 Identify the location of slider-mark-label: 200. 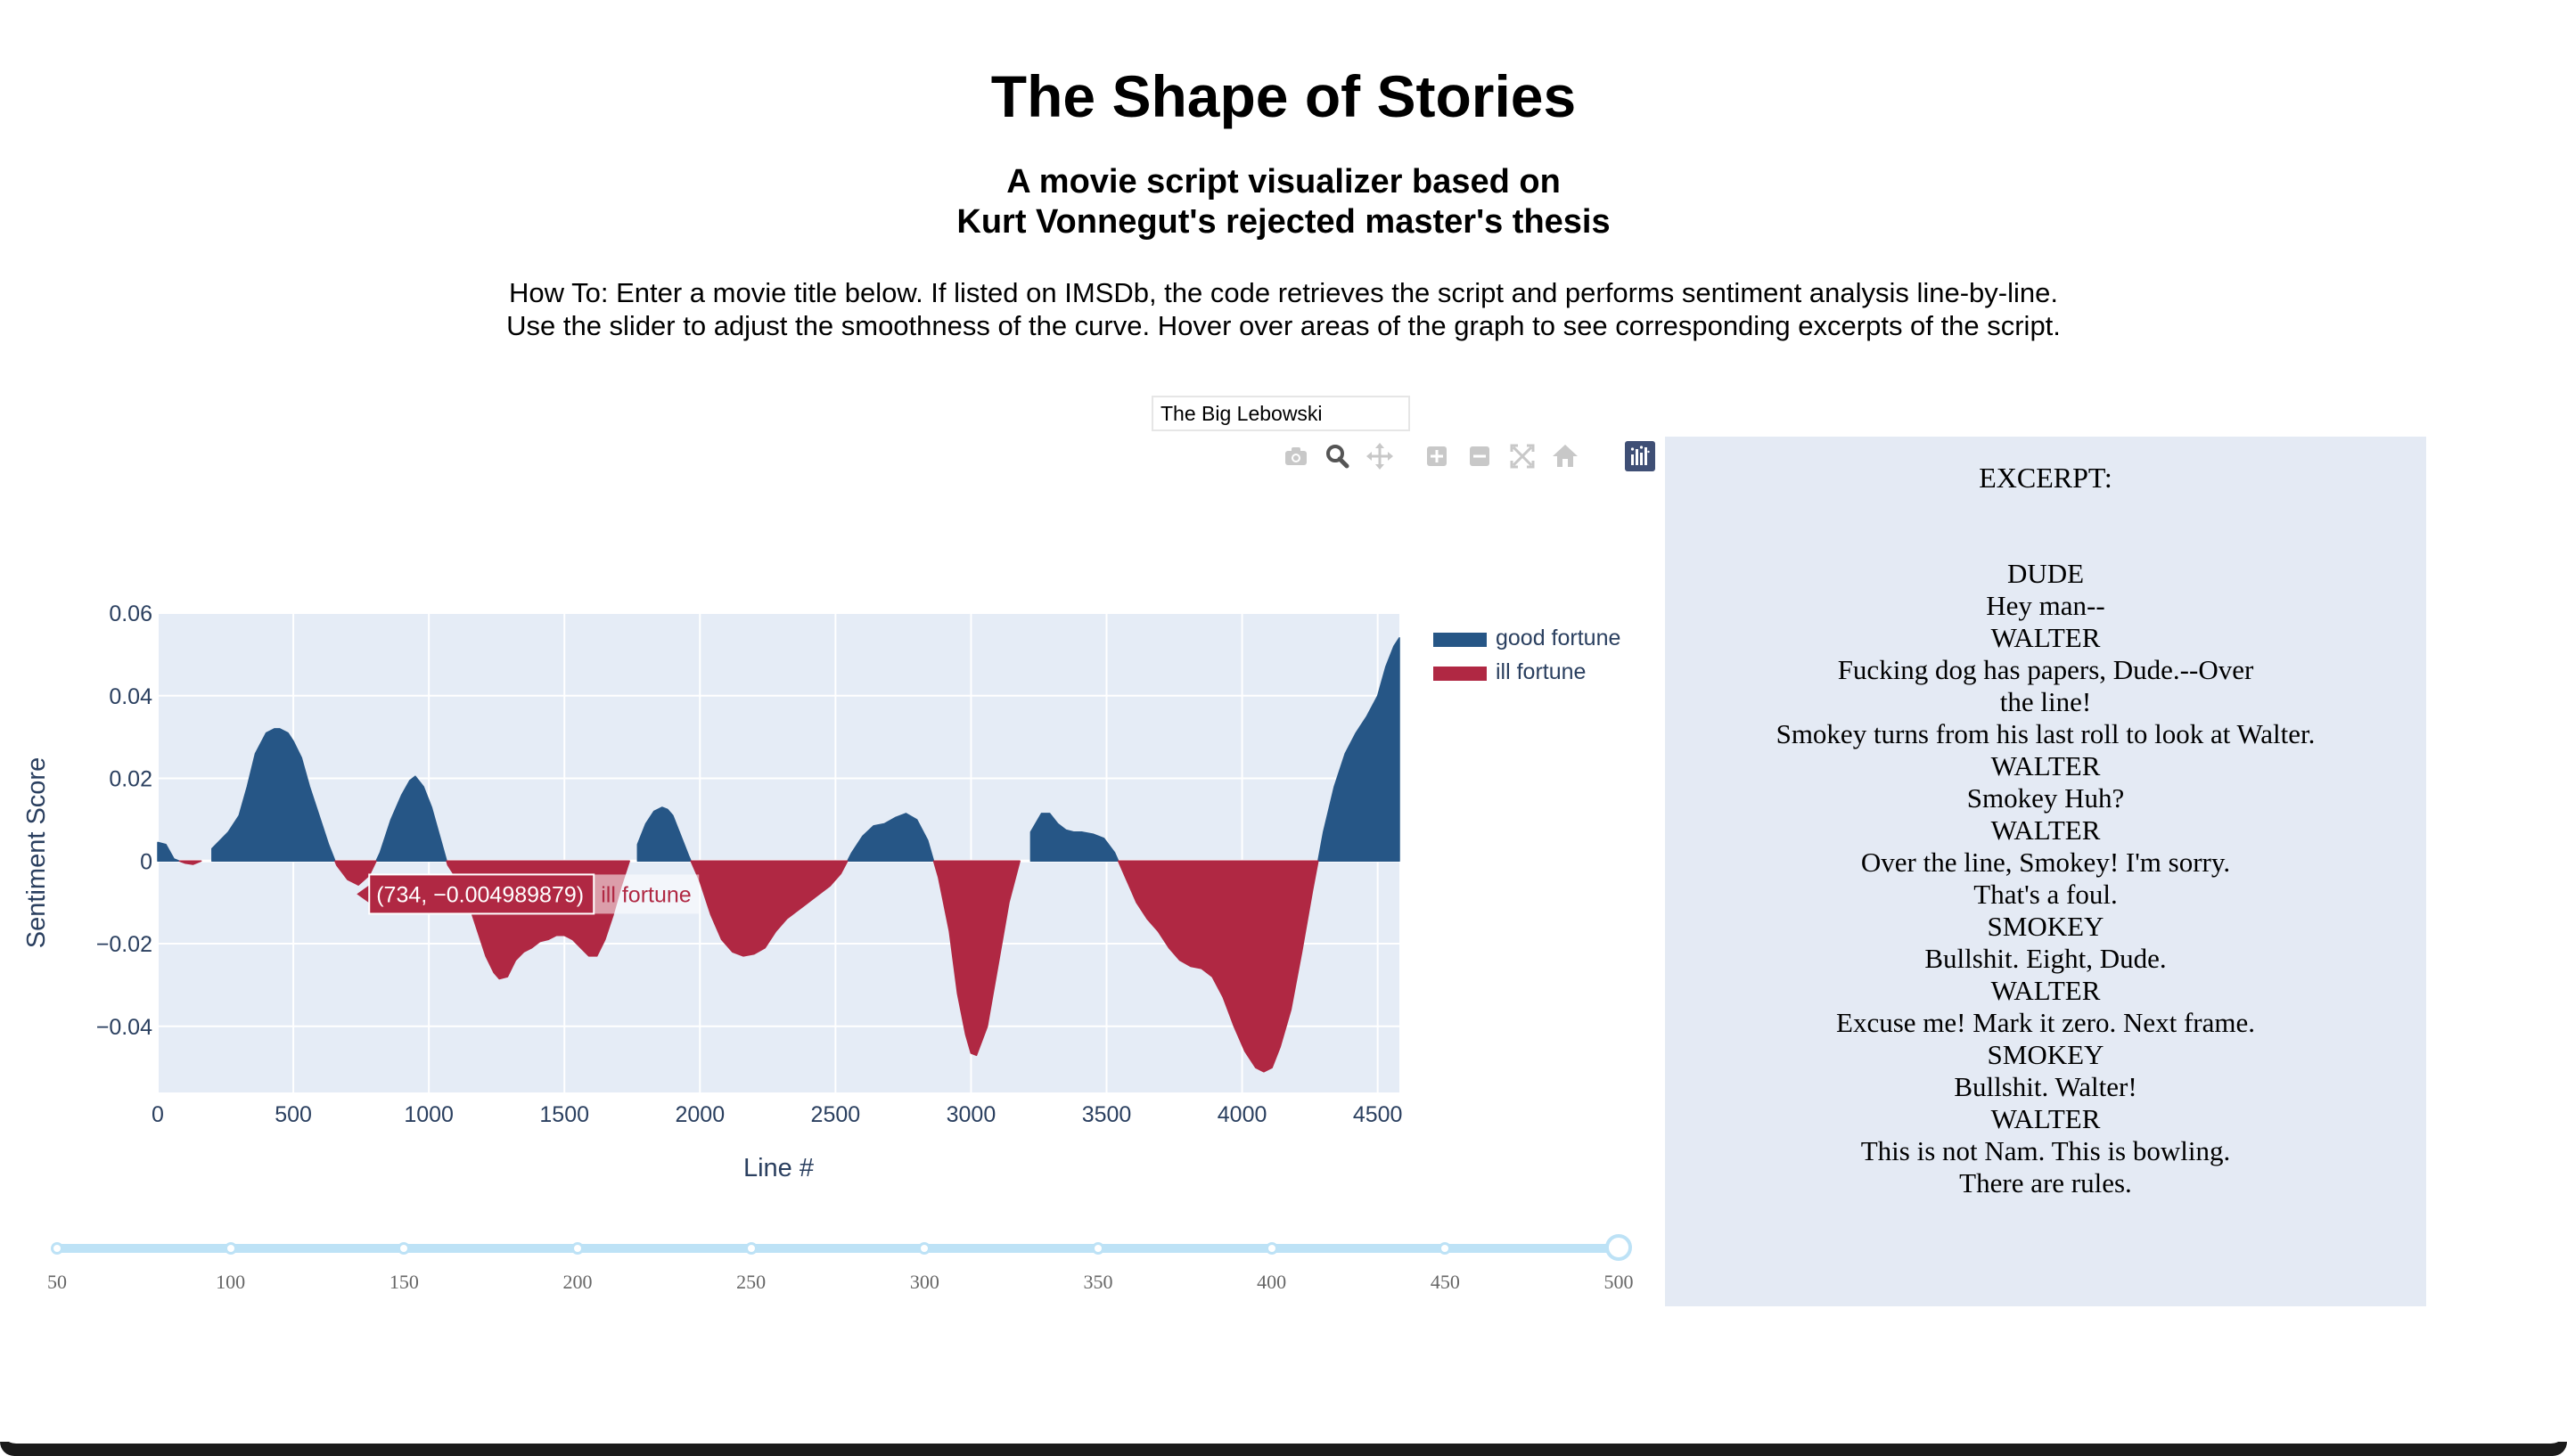
(578, 1282).